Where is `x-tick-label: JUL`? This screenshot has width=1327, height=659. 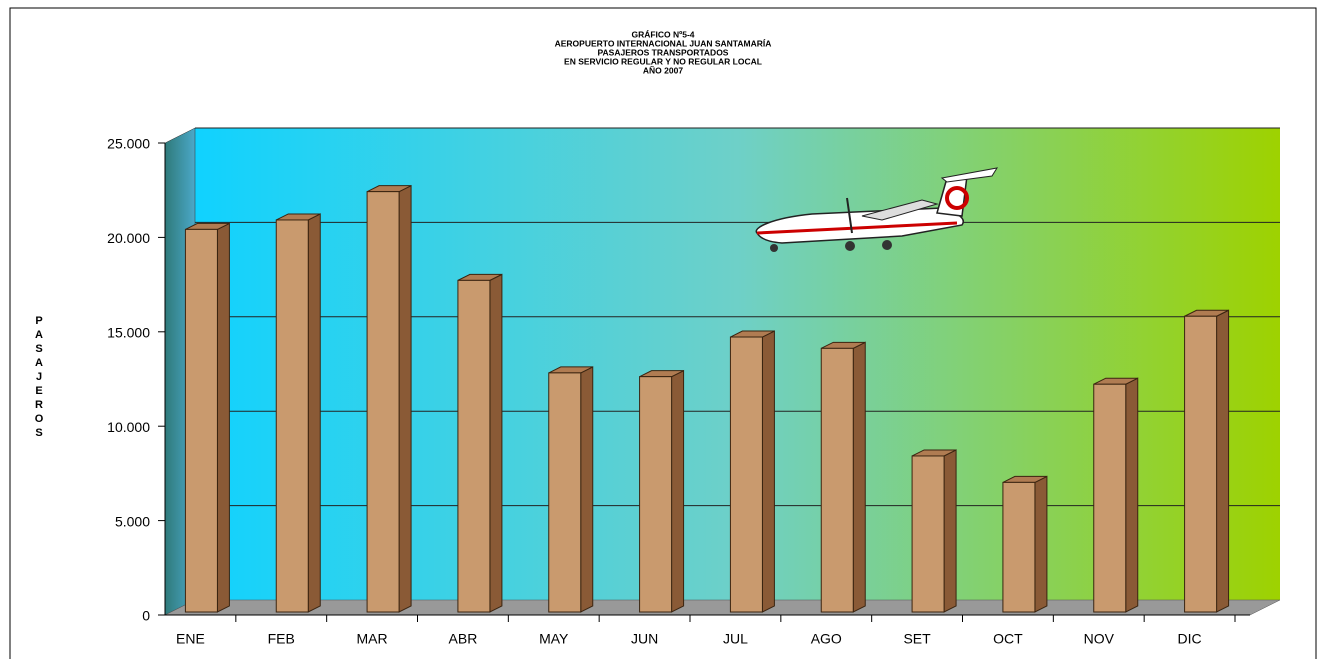
x-tick-label: JUL is located at coordinates (735, 639).